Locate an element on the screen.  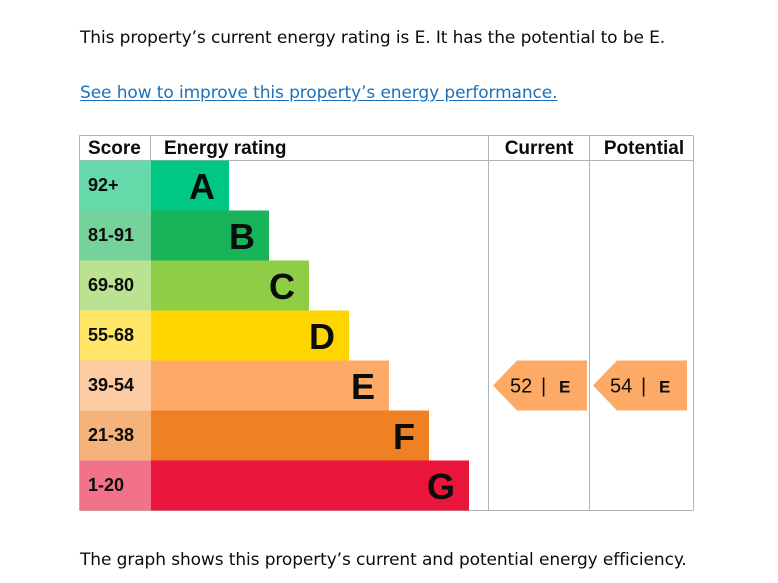
rating-band-a: 92+ A is located at coordinates (154, 185).